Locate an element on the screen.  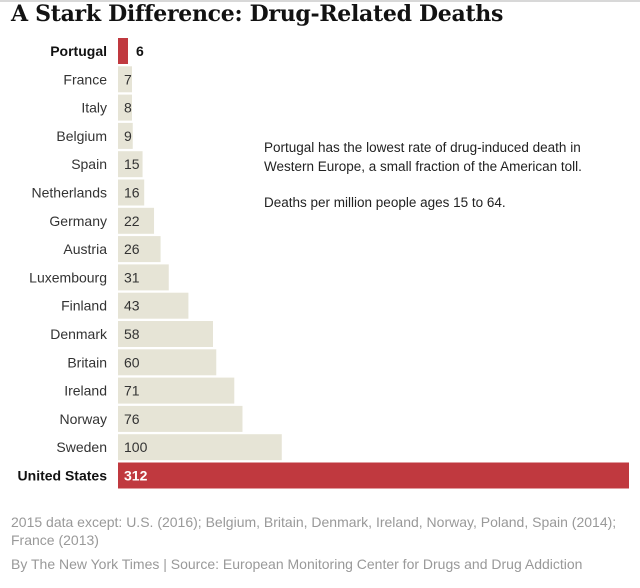
top-rule is located at coordinates (320, 1).